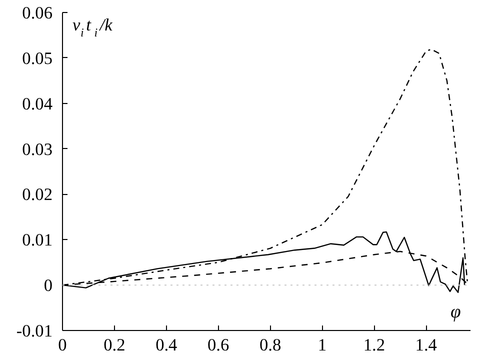  What do you see at coordinates (48, 286) in the screenshot?
I see `y-tick-label: 0` at bounding box center [48, 286].